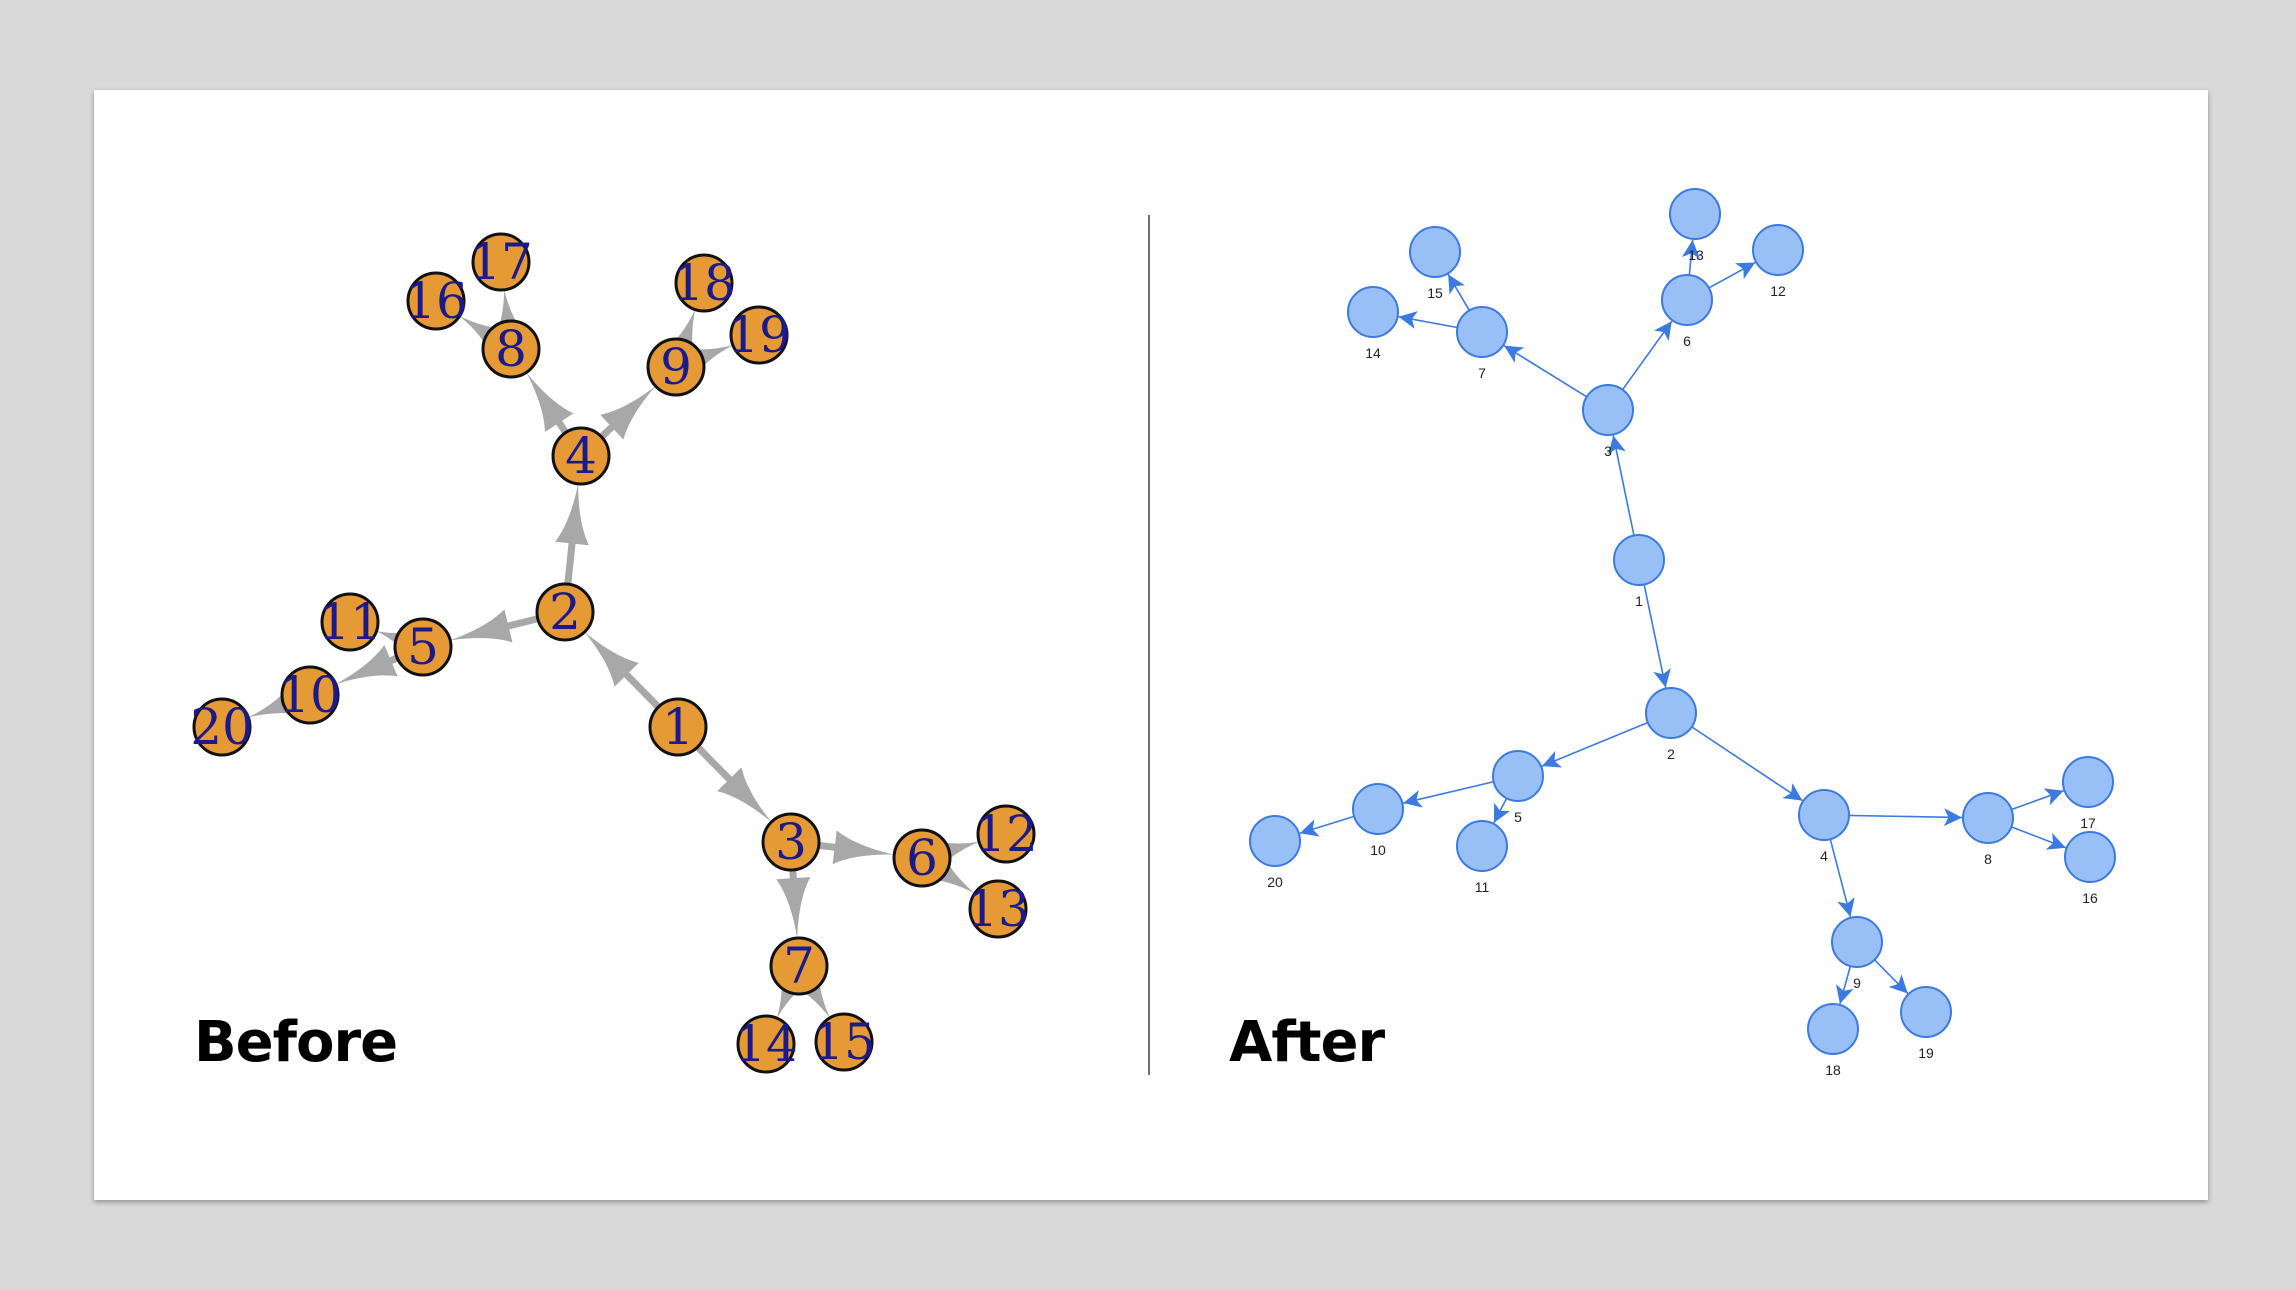  I want to click on before-node-label: 10, so click(310, 695).